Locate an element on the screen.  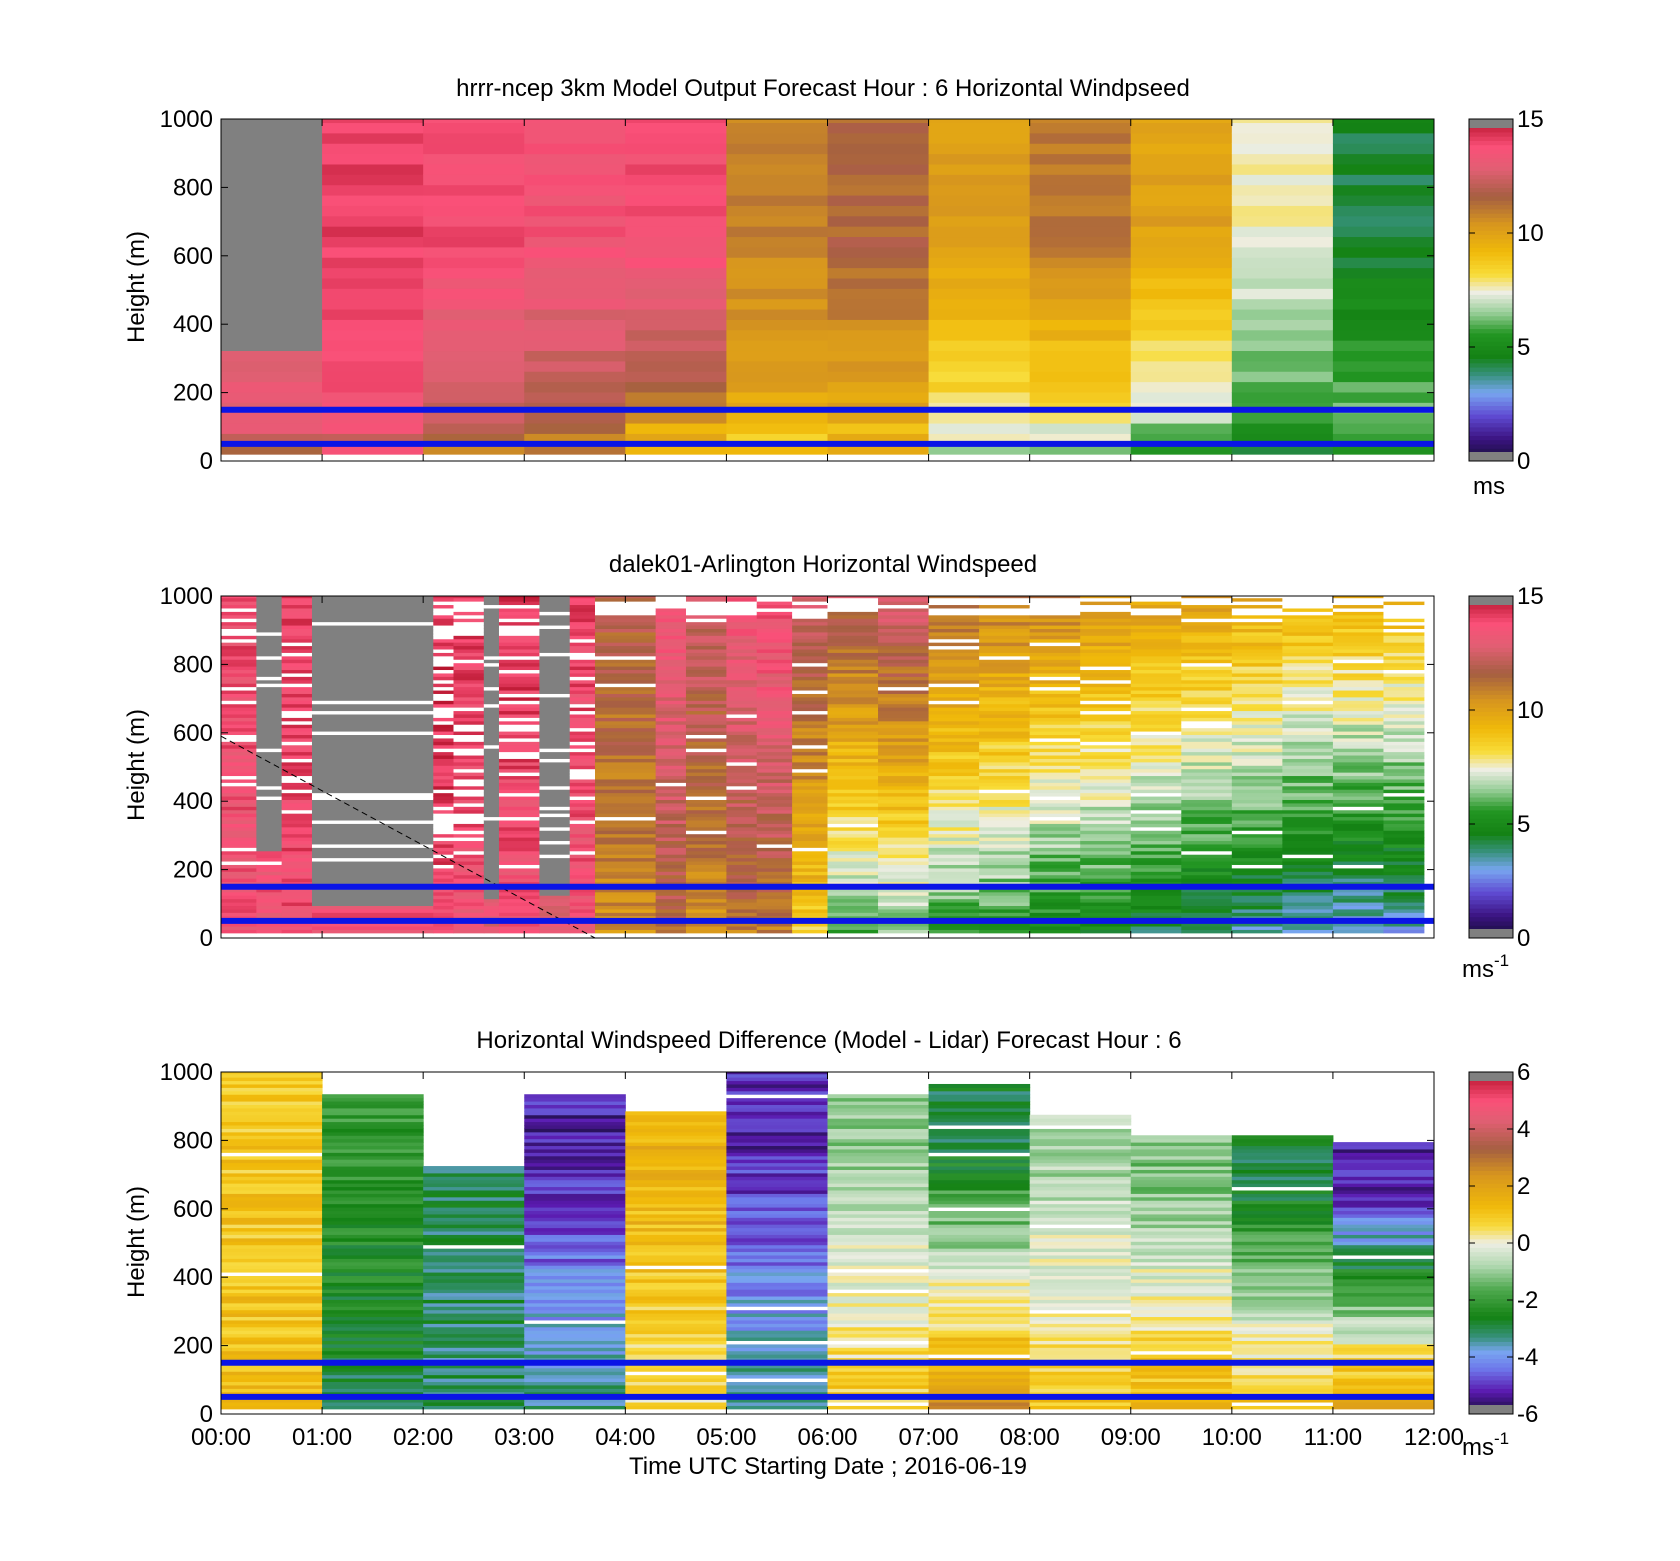
colorbar-overflow-low is located at coordinates (1491, 933).